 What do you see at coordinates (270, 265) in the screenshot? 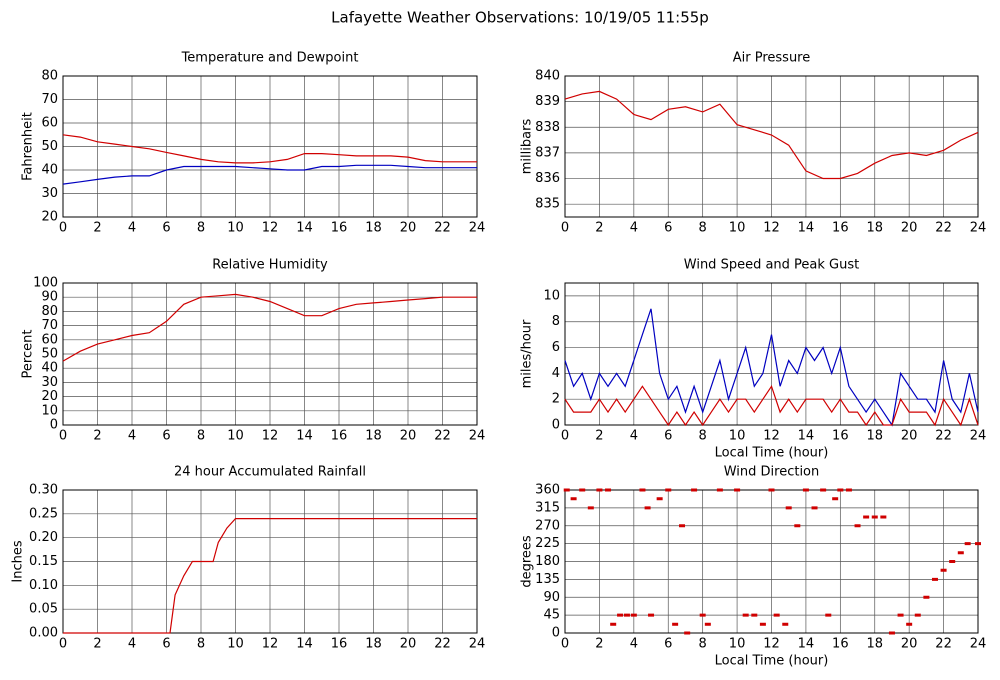
I see `chart-title: Relative Humidity` at bounding box center [270, 265].